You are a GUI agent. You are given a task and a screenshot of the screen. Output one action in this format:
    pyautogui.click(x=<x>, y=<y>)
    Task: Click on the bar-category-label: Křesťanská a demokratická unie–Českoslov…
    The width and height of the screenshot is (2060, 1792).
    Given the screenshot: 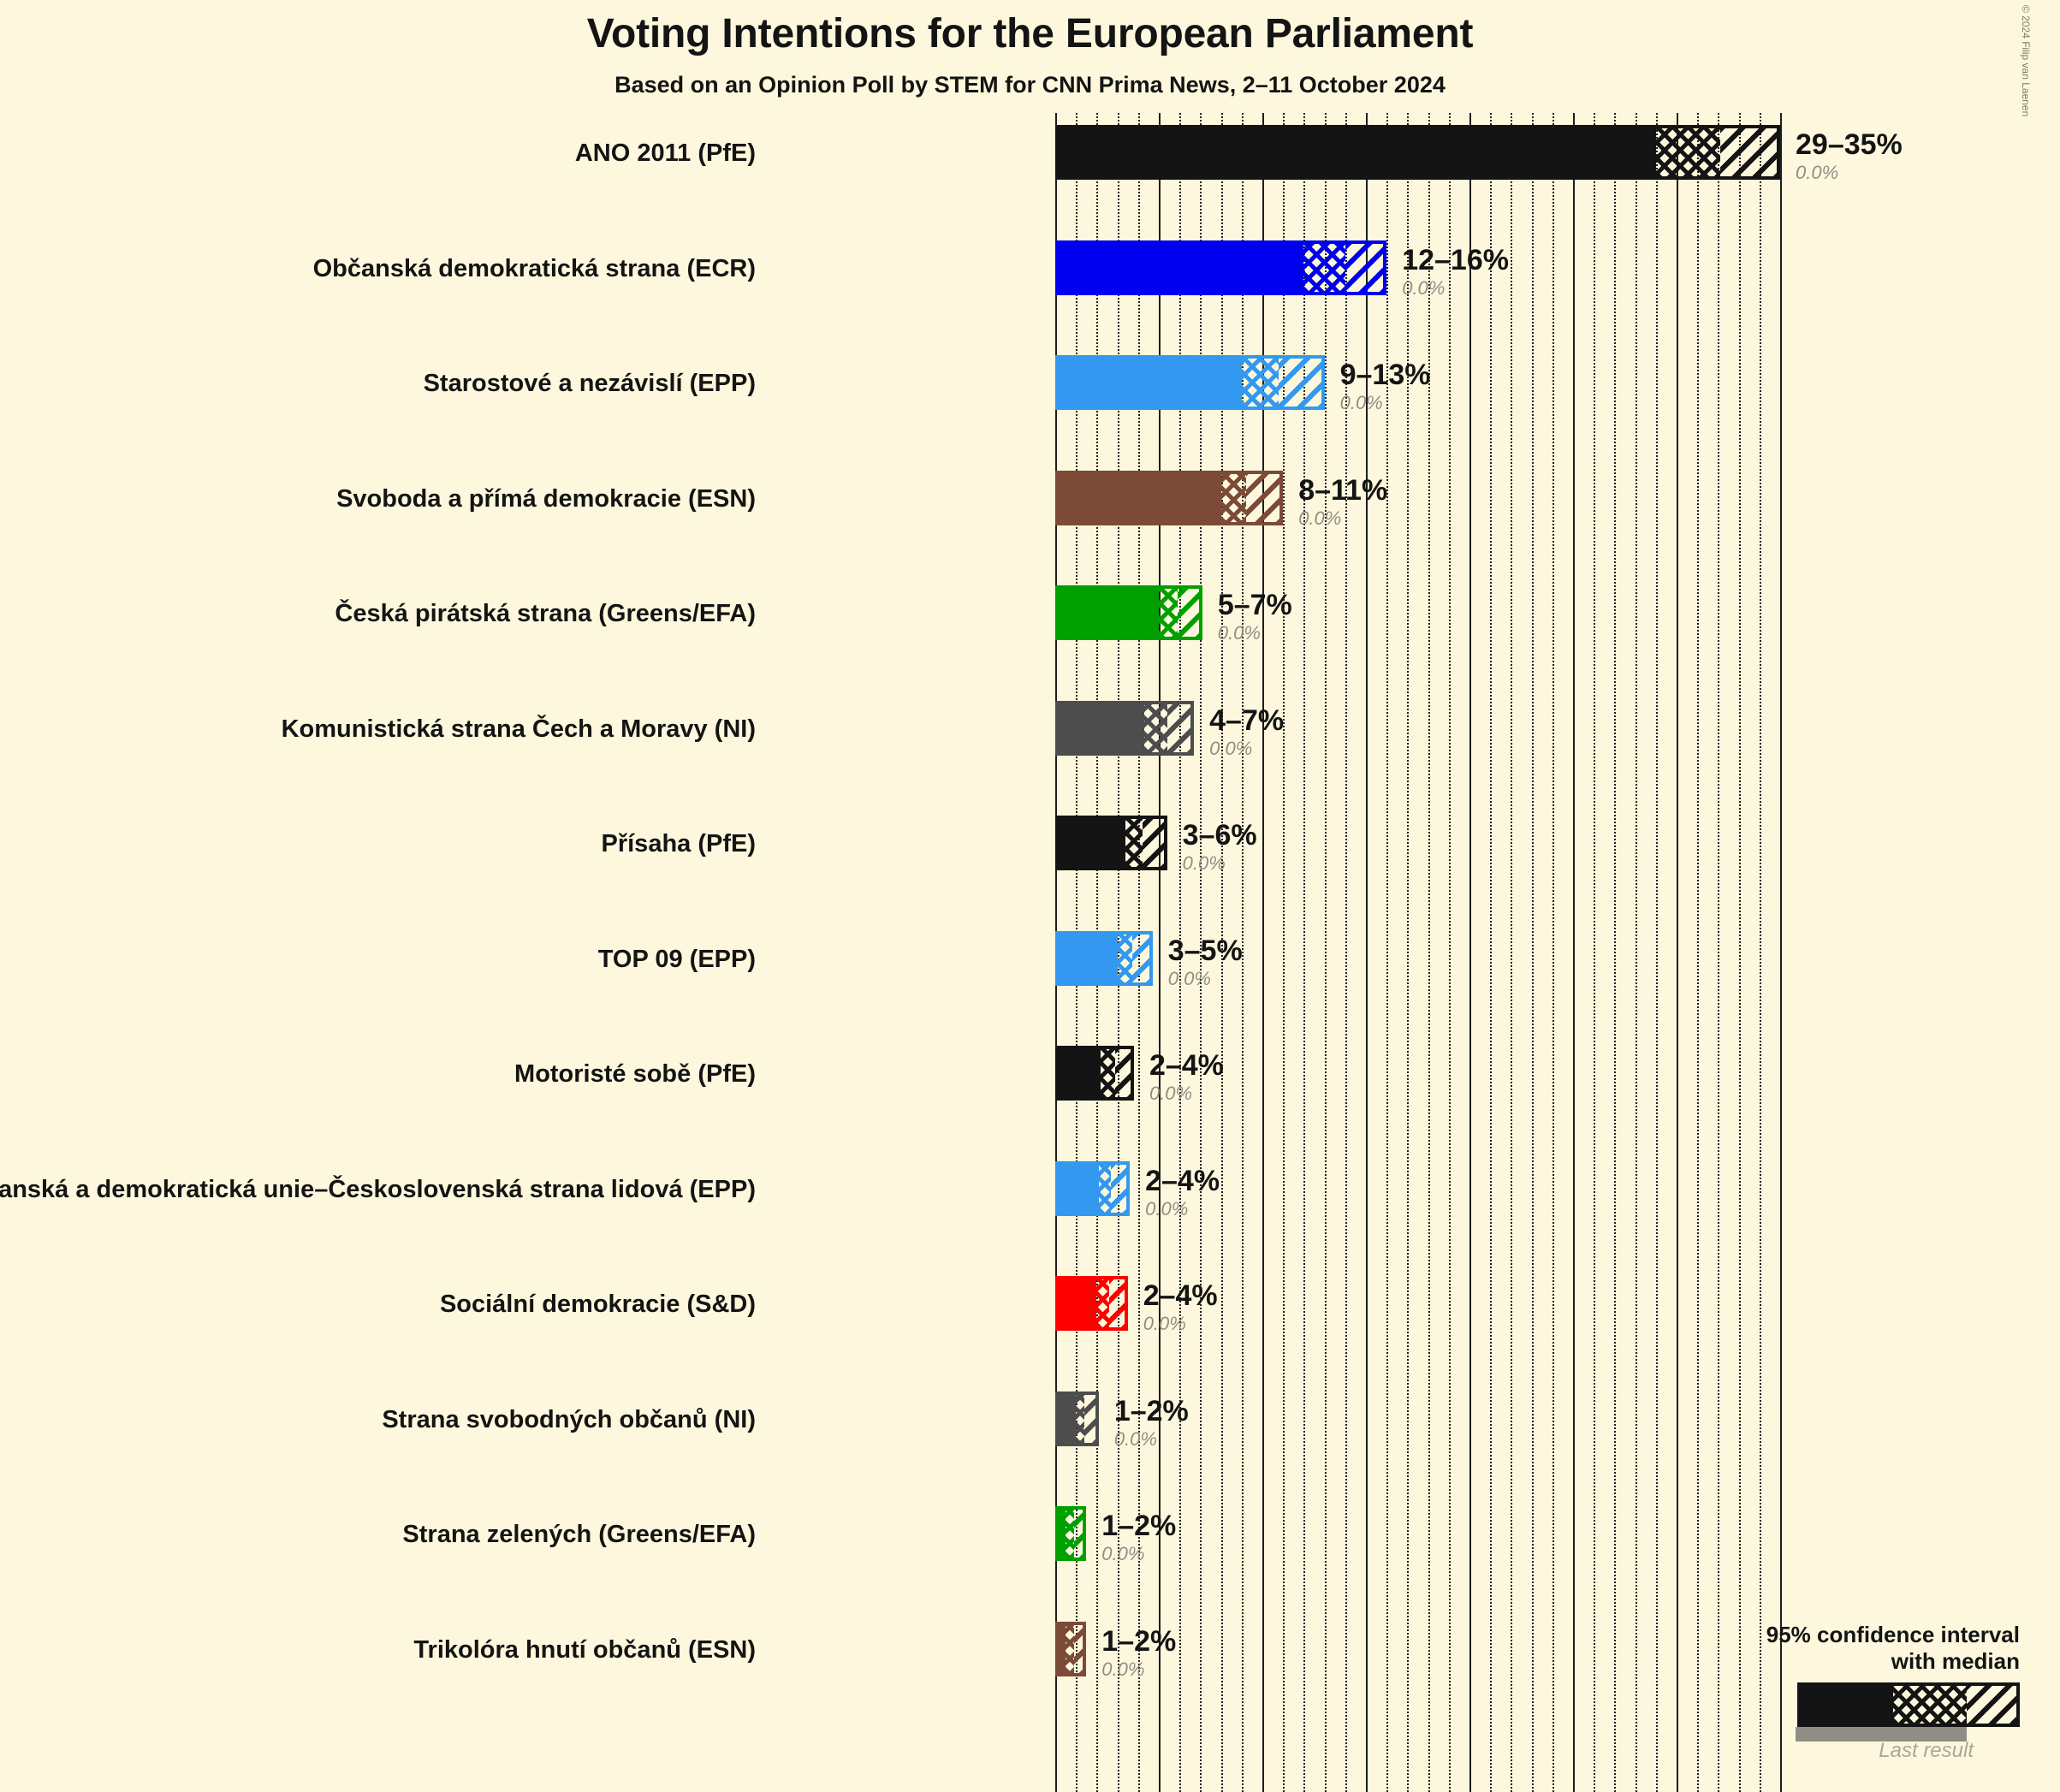 What is the action you would take?
    pyautogui.click(x=378, y=1189)
    